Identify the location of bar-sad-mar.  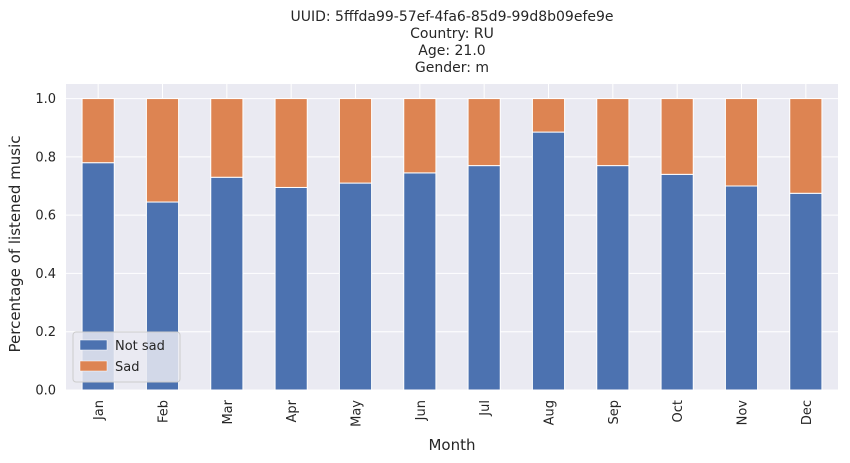
(227, 138).